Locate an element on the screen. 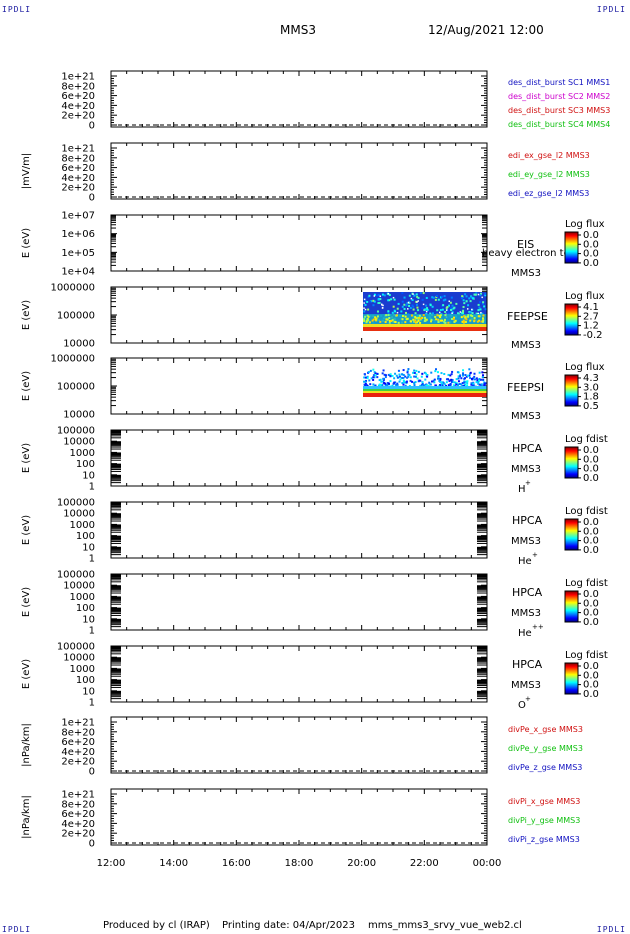  legend-divpe-2: divPe_z_gse MMS3 is located at coordinates (545, 767).